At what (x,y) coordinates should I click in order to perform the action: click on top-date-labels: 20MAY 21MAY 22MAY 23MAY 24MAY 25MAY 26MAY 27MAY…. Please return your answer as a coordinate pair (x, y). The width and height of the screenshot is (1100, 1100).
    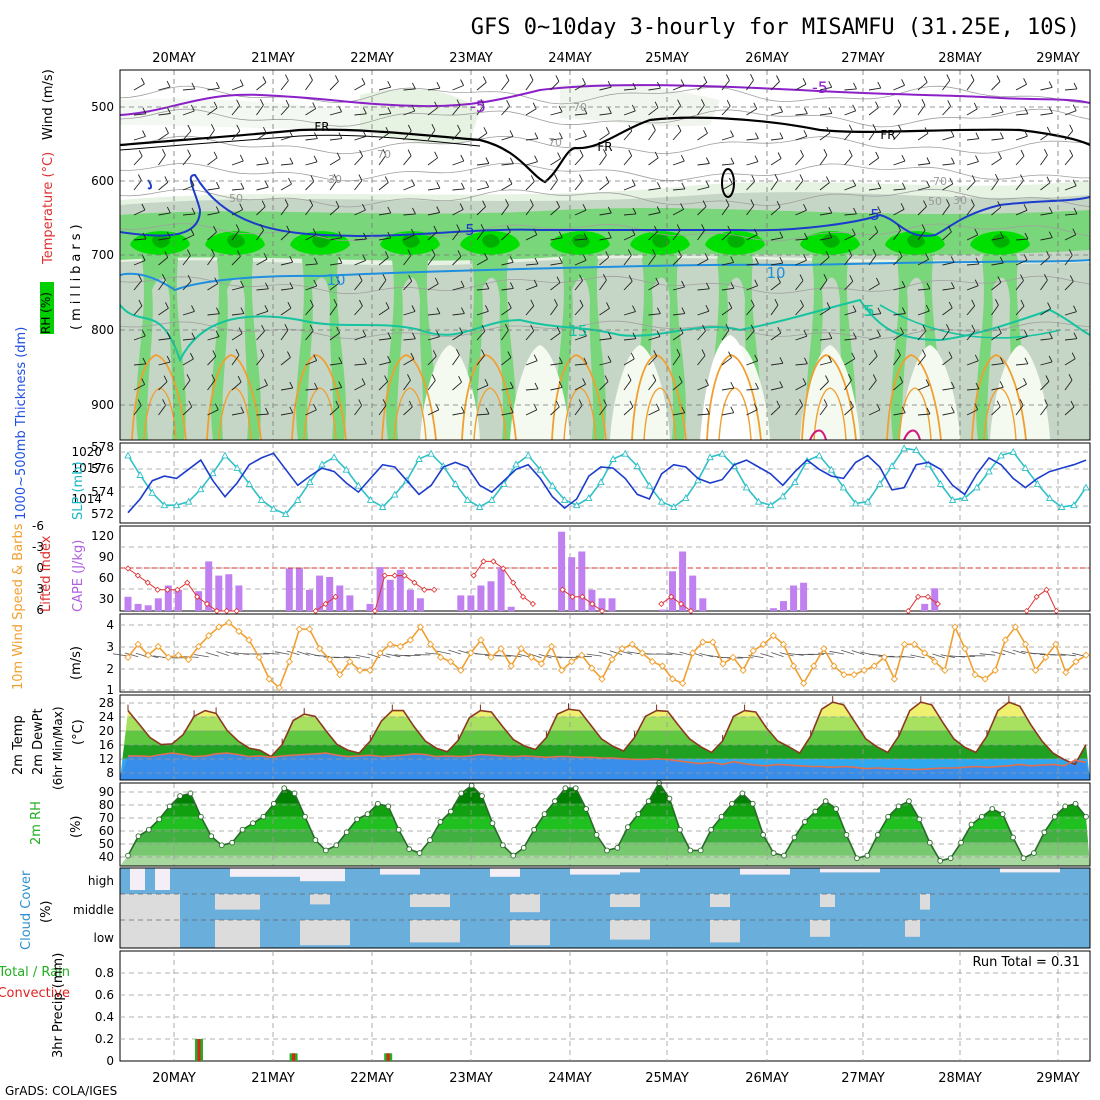
    Looking at the image, I should click on (616, 58).